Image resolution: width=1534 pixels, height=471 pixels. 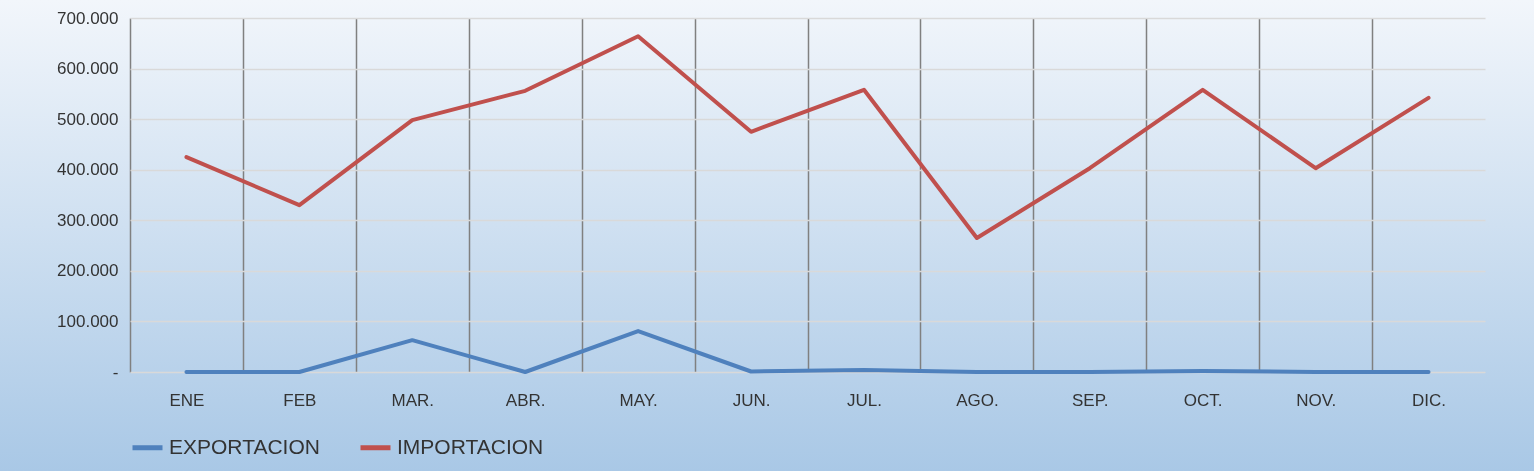 What do you see at coordinates (88, 119) in the screenshot?
I see `y-tick-label: 500.000` at bounding box center [88, 119].